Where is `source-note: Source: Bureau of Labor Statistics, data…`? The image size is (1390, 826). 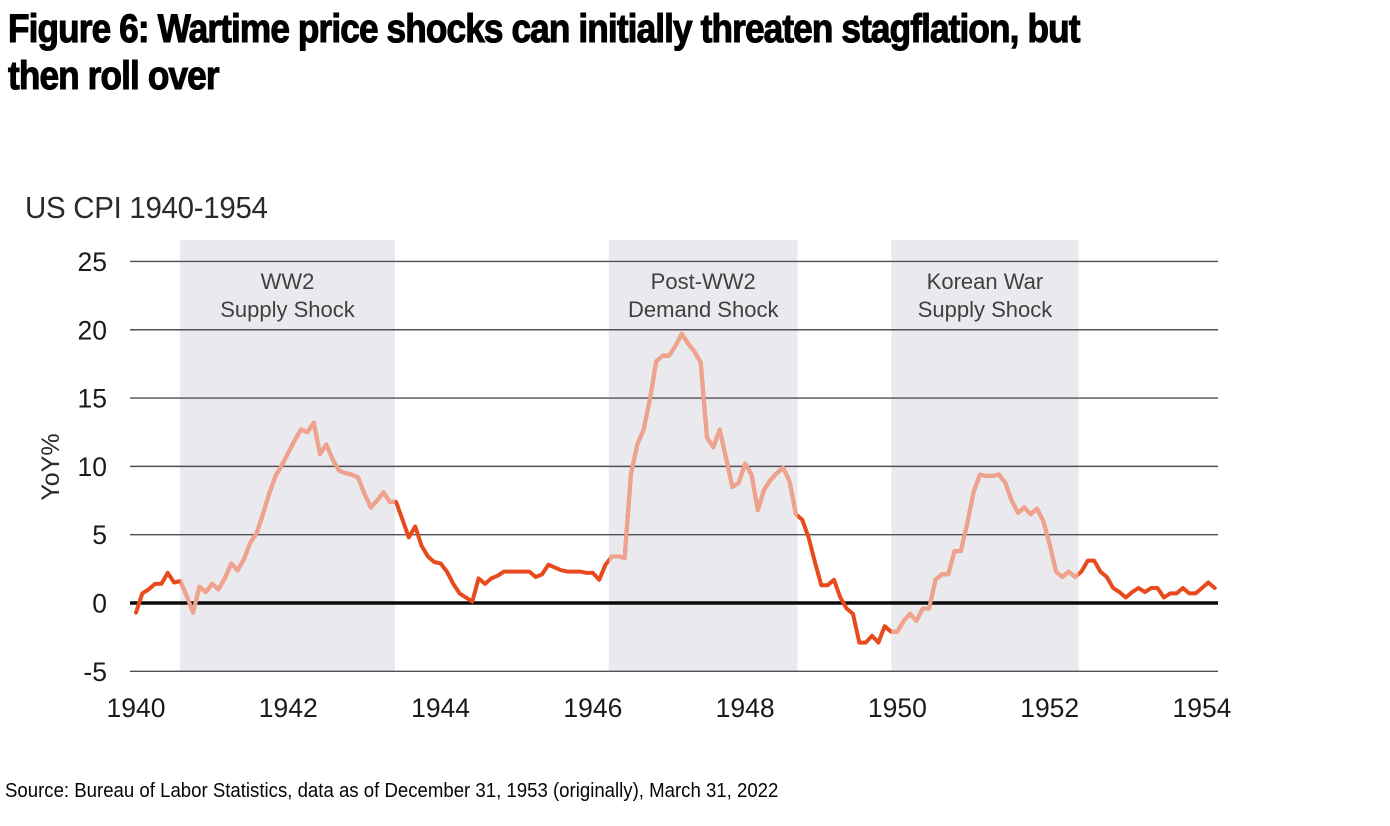
source-note: Source: Bureau of Labor Statistics, data… is located at coordinates (392, 791).